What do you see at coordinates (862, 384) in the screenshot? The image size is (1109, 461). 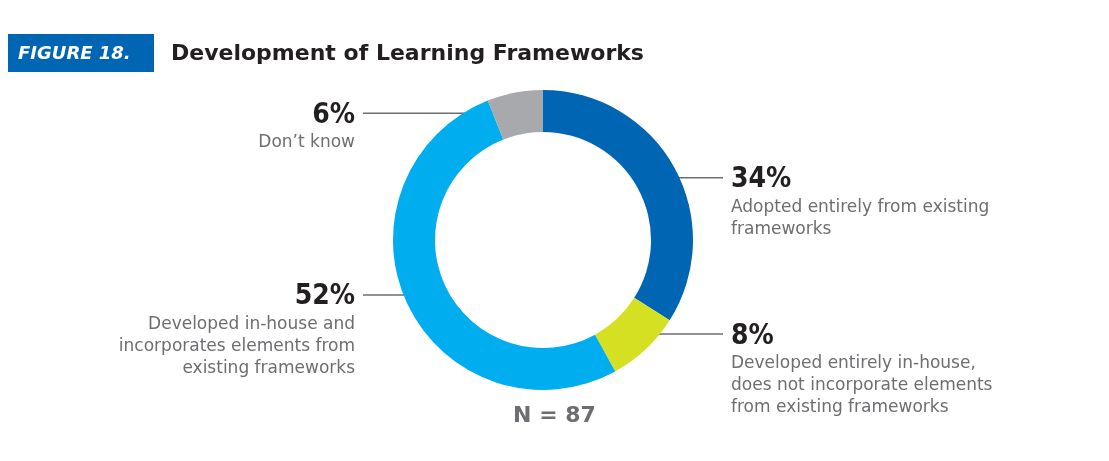 I see `slice-label: Developed entirely in-house, does not incorporate elements from existing frameworks` at bounding box center [862, 384].